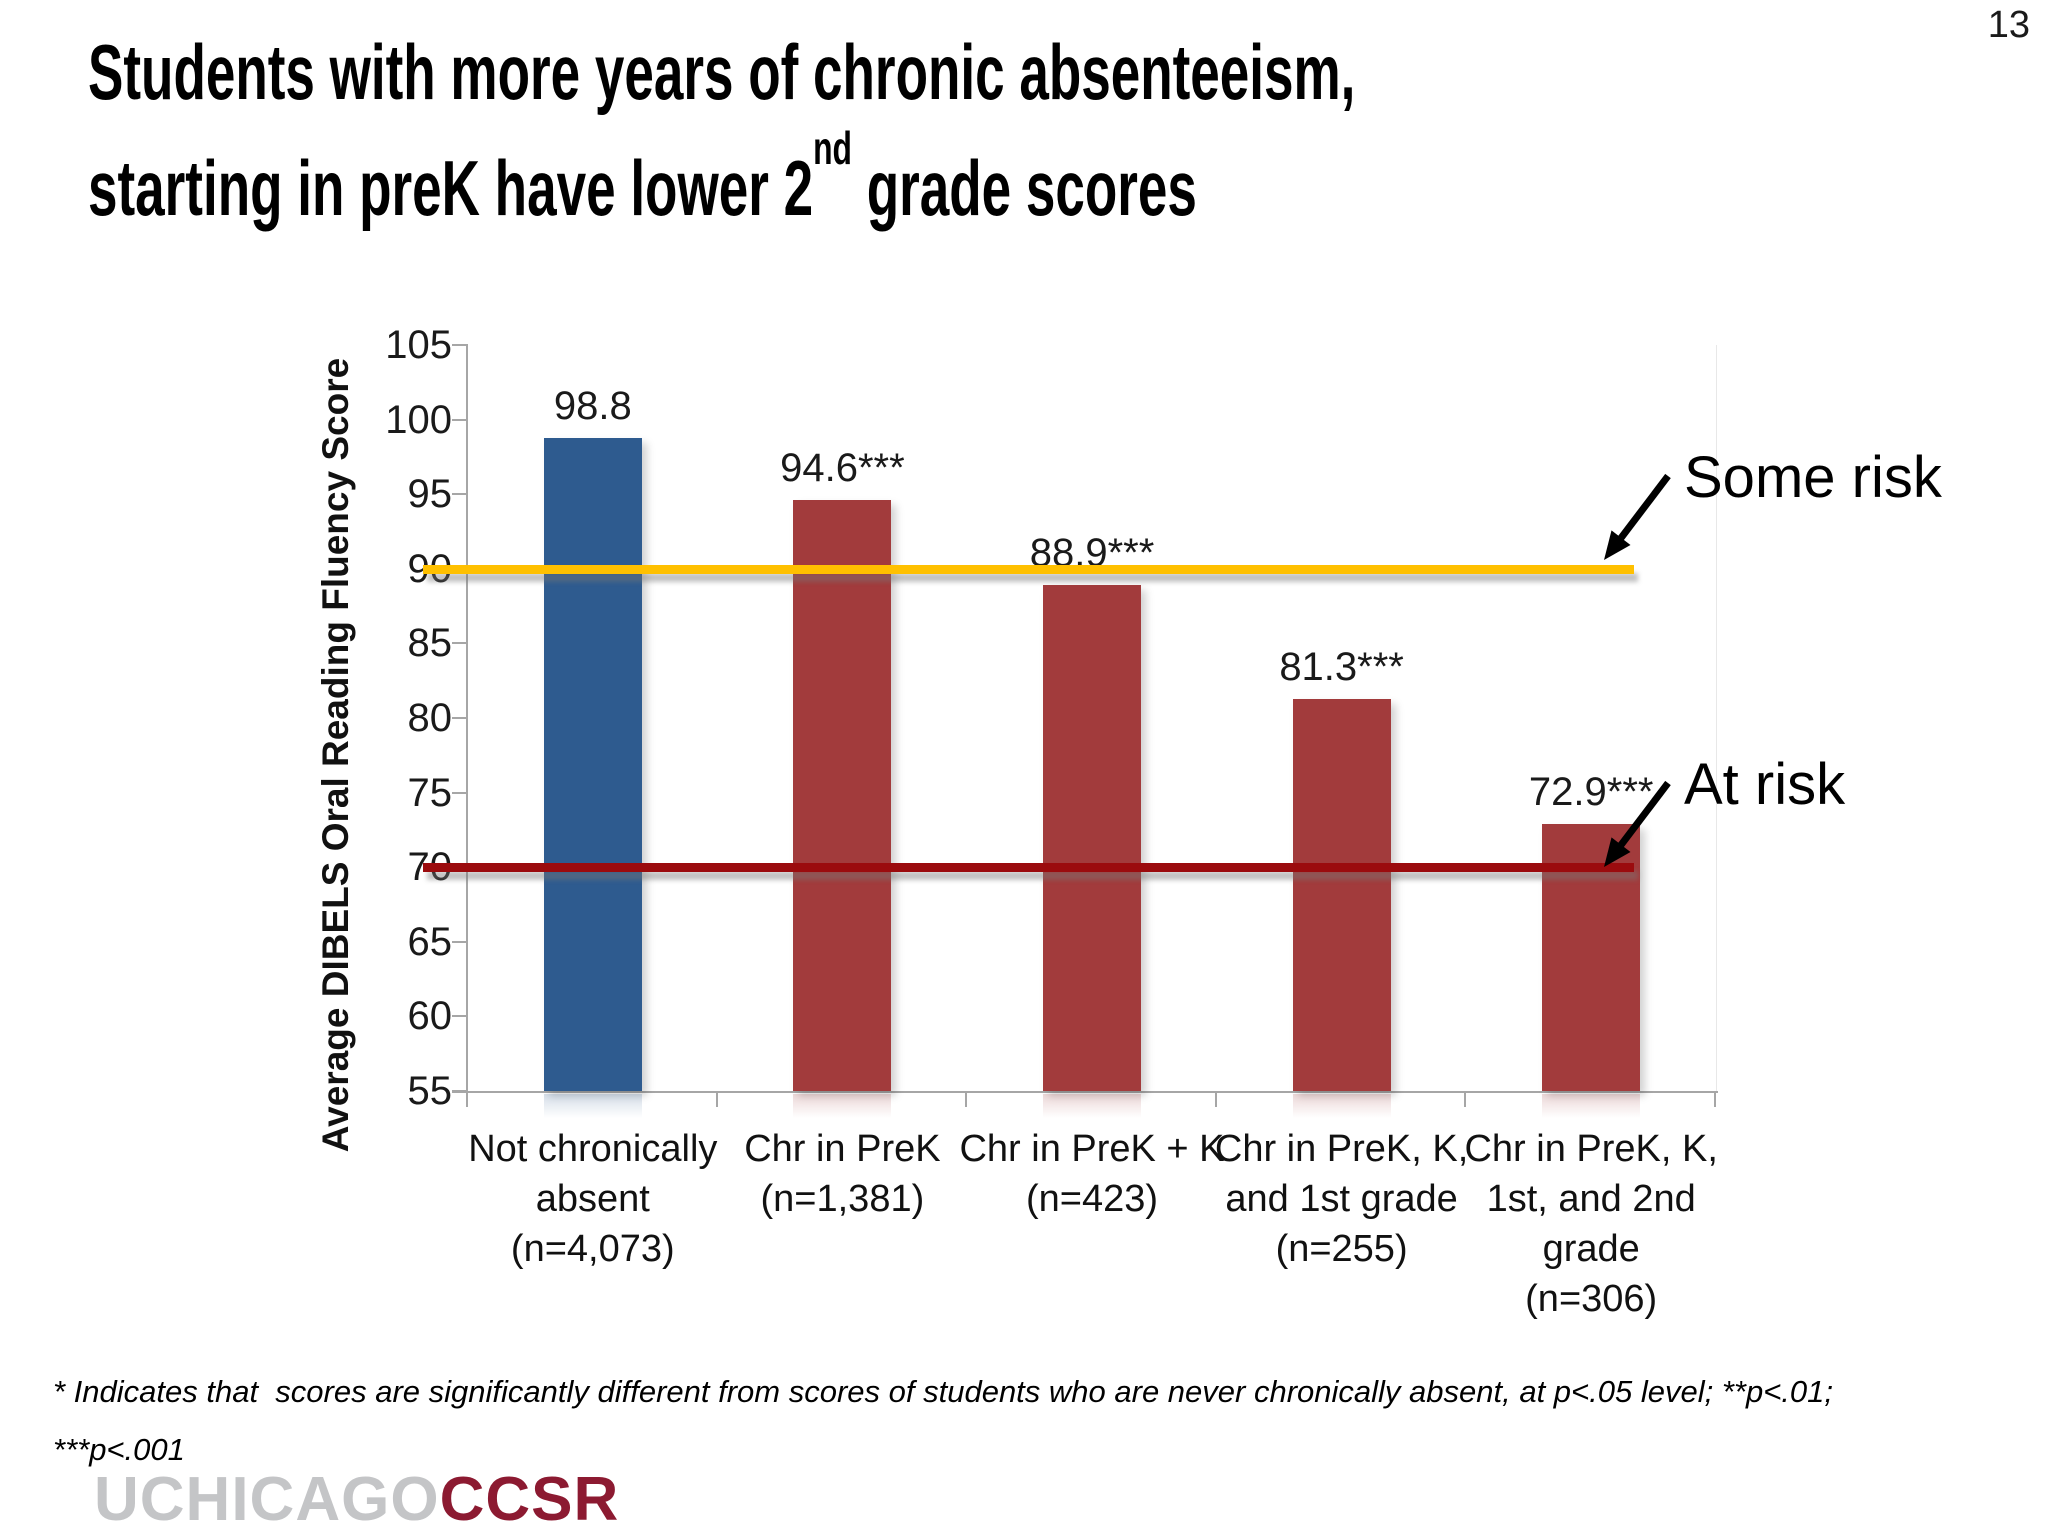 The height and width of the screenshot is (1536, 2048). What do you see at coordinates (430, 941) in the screenshot?
I see `y-tick-label: 65` at bounding box center [430, 941].